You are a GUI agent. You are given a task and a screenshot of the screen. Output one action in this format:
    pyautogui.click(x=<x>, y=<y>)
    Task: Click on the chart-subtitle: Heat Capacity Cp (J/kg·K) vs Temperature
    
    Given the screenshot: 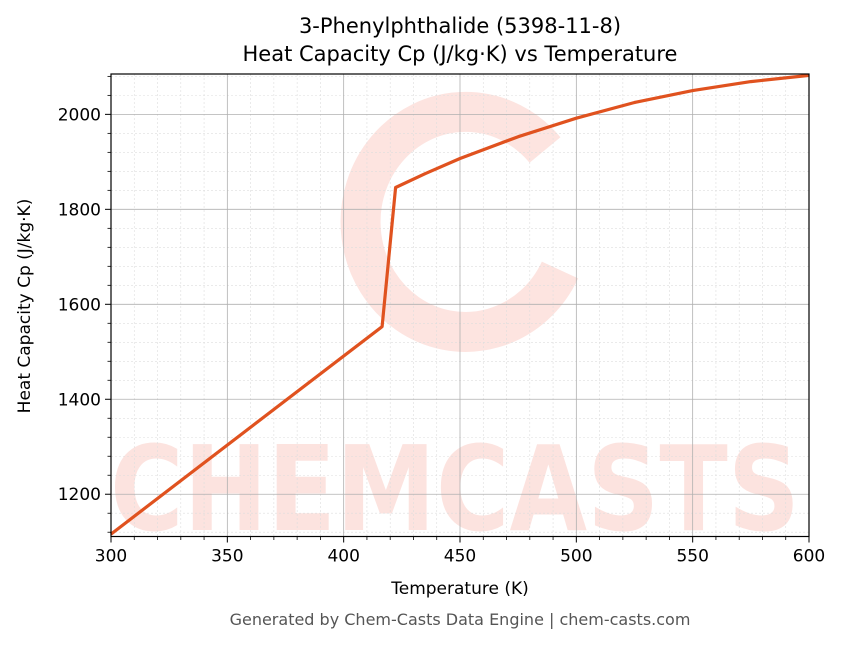 What is the action you would take?
    pyautogui.click(x=460, y=54)
    